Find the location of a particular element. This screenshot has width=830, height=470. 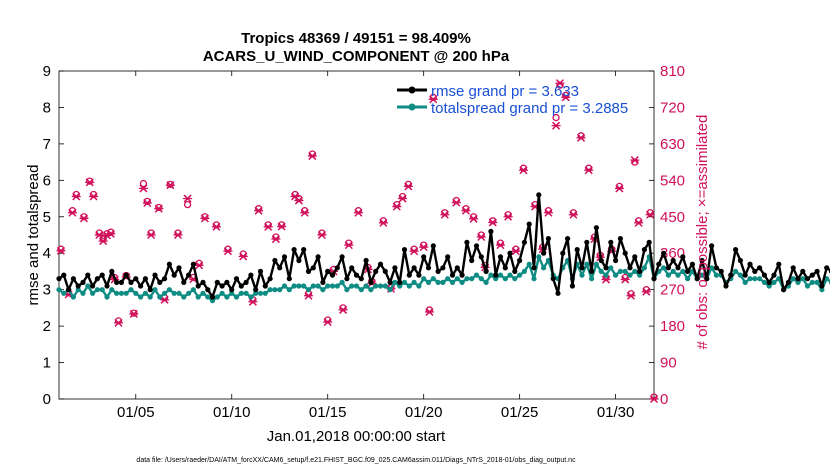

y-right-tick-label: 630 is located at coordinates (672, 144).